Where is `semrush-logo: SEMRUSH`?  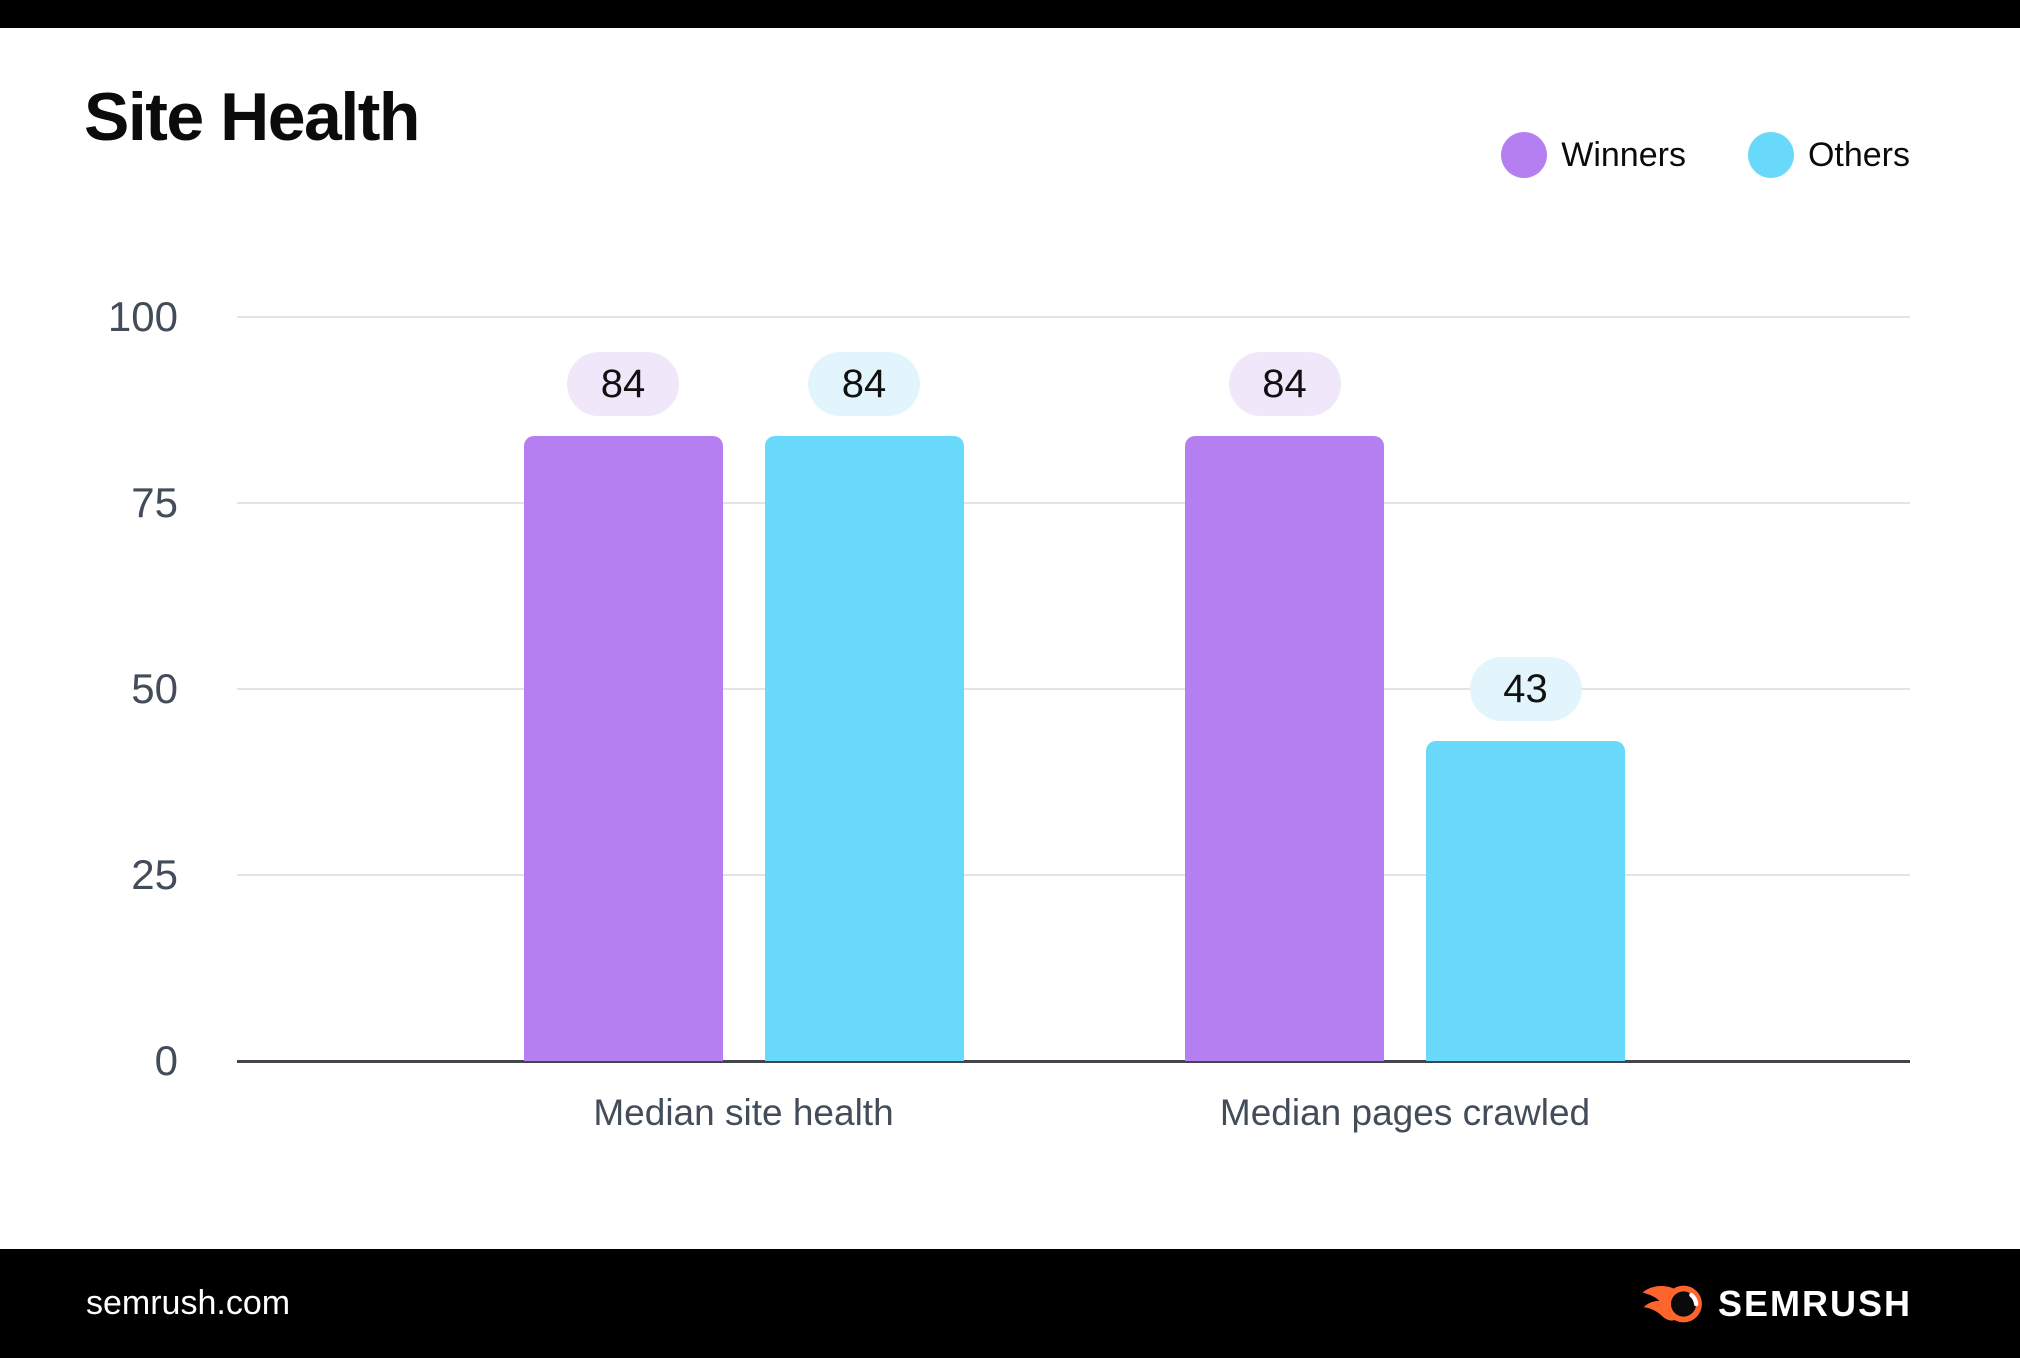
semrush-logo: SEMRUSH is located at coordinates (1776, 1303).